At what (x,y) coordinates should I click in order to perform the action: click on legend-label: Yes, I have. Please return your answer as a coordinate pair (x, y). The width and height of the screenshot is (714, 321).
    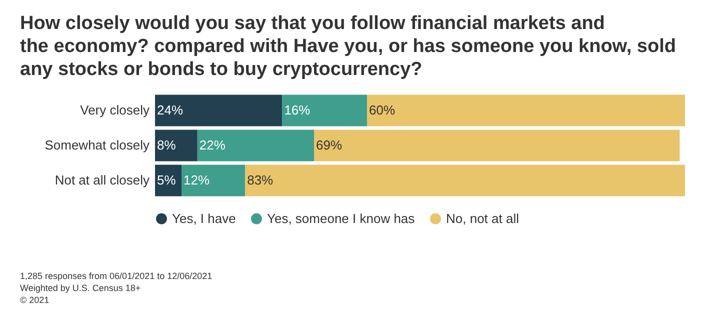
    Looking at the image, I should click on (204, 218).